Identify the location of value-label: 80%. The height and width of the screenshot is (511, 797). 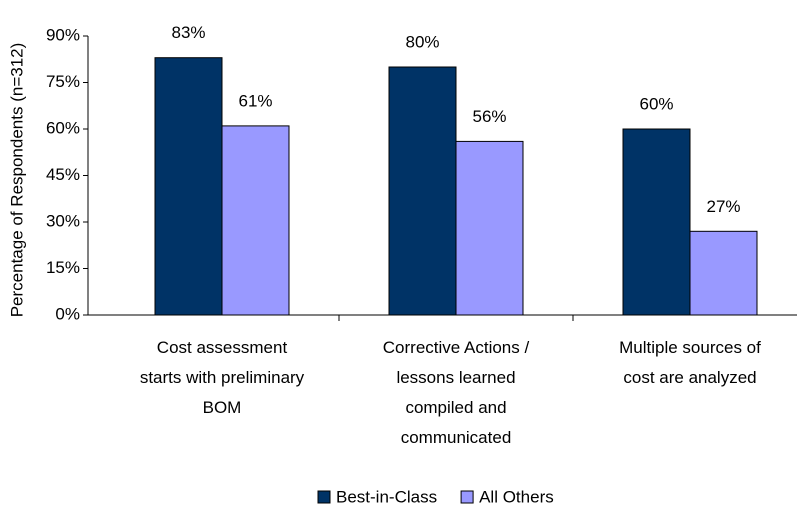
(422, 41).